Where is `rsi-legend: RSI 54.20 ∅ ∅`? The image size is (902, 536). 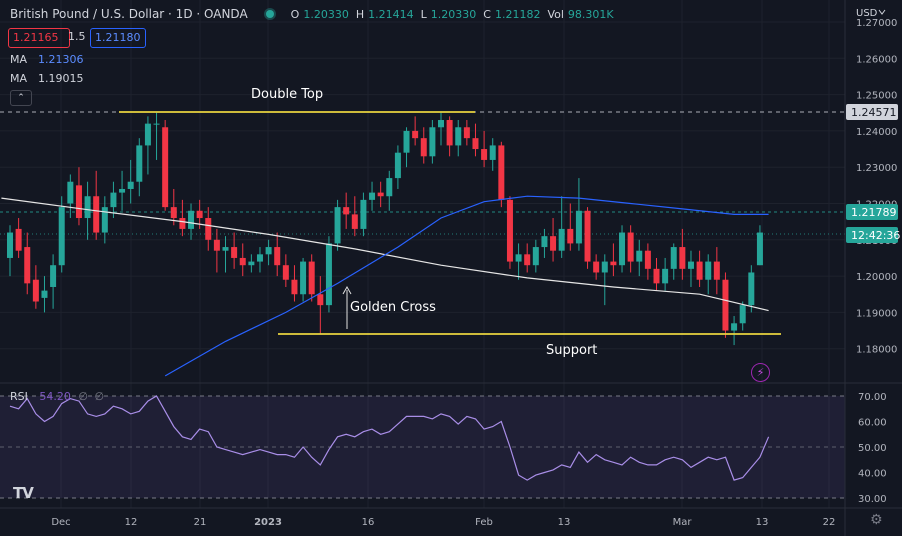
rsi-legend: RSI 54.20 ∅ ∅ is located at coordinates (57, 396).